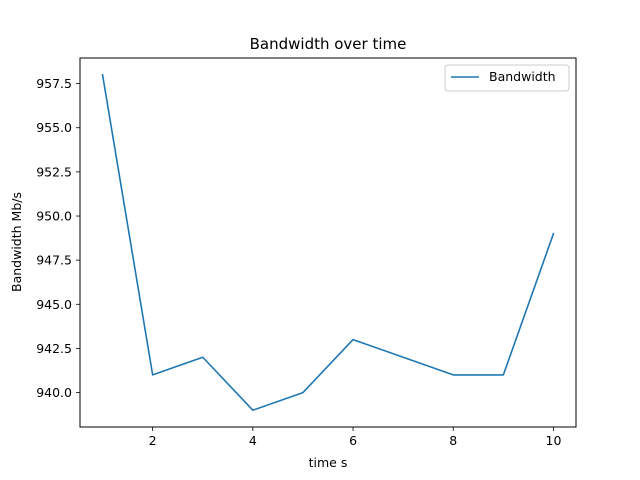 The image size is (640, 480). Describe the element at coordinates (328, 462) in the screenshot. I see `x-axis-title: time s` at that location.